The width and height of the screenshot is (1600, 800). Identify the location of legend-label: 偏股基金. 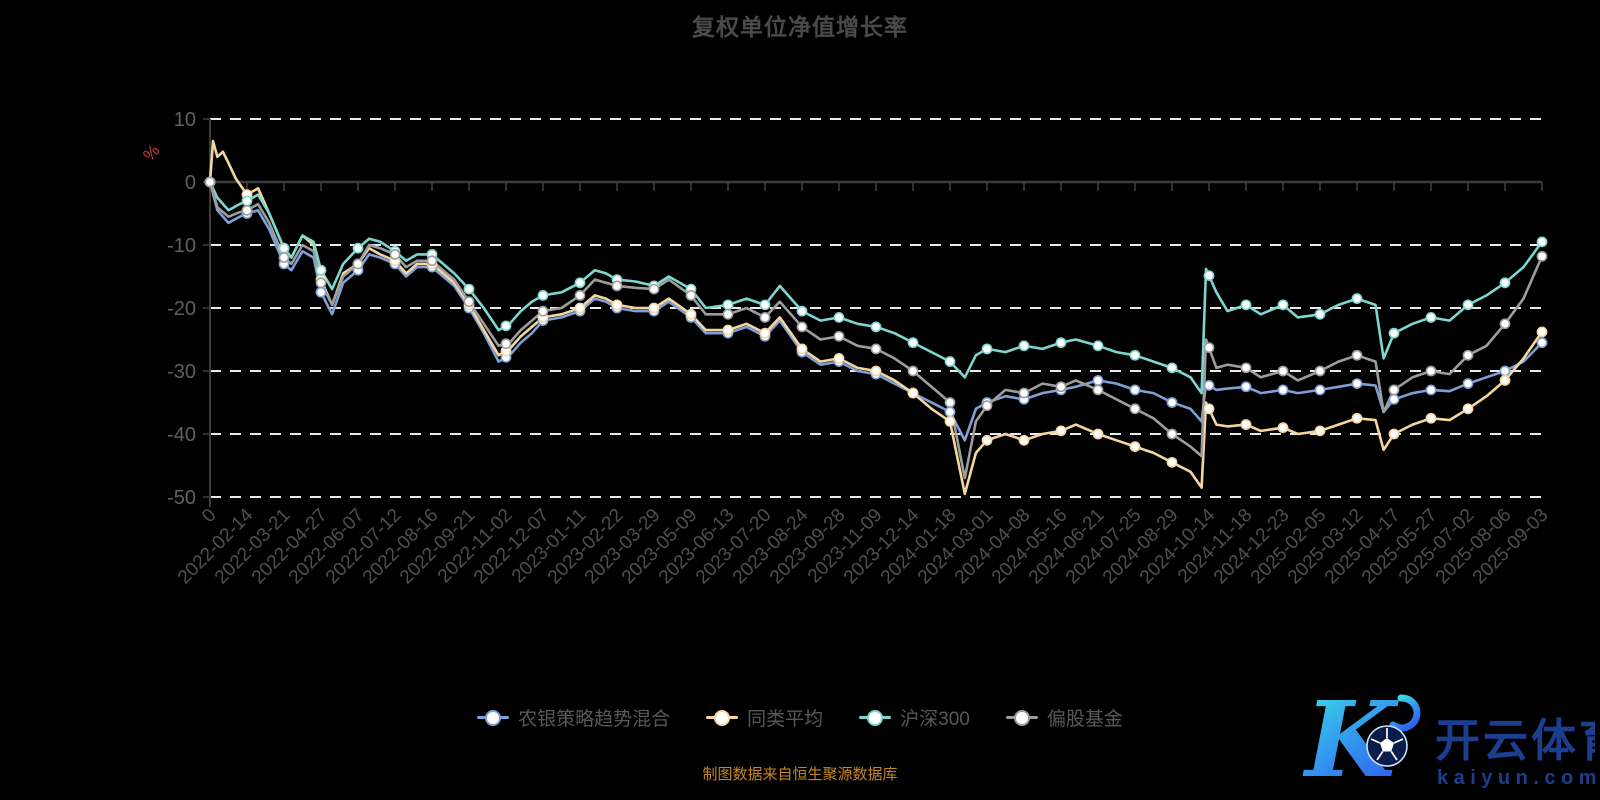
(1084, 719).